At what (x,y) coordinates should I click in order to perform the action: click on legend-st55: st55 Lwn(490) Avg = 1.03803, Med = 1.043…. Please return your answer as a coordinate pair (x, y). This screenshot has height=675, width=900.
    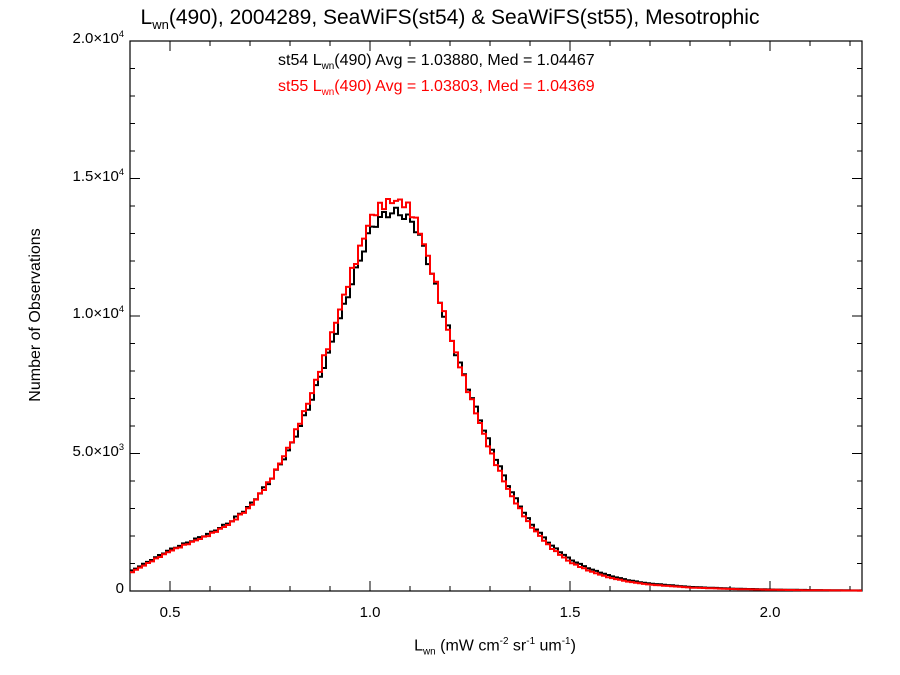
    Looking at the image, I should click on (436, 88).